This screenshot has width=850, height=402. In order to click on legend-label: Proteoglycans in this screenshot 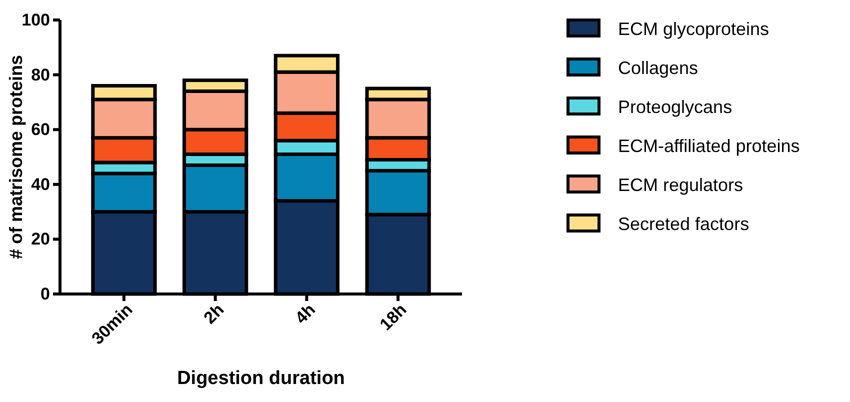, I will do `click(675, 107)`.